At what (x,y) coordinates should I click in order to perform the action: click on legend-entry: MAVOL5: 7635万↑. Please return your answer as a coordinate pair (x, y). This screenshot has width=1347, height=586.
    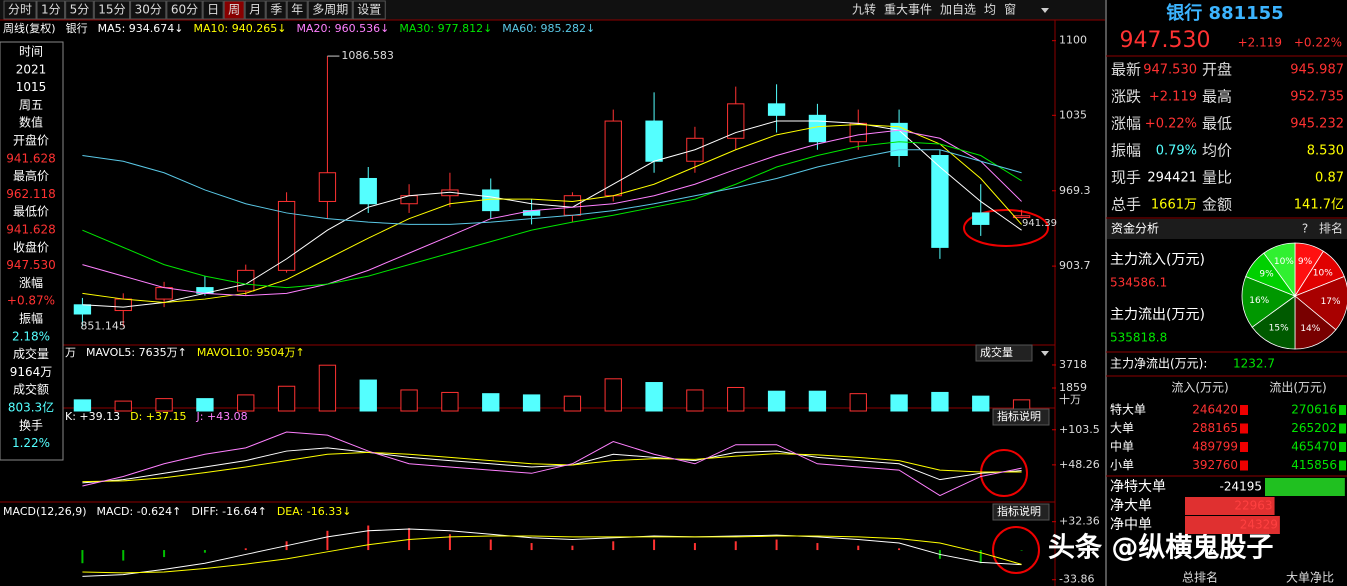
    Looking at the image, I should click on (136, 352).